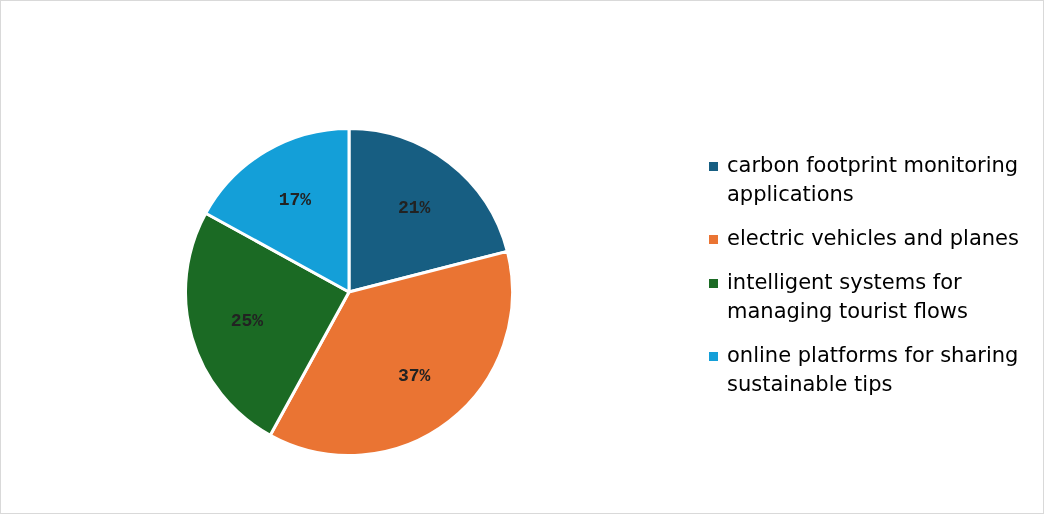  What do you see at coordinates (247, 321) in the screenshot?
I see `data-label: 25%` at bounding box center [247, 321].